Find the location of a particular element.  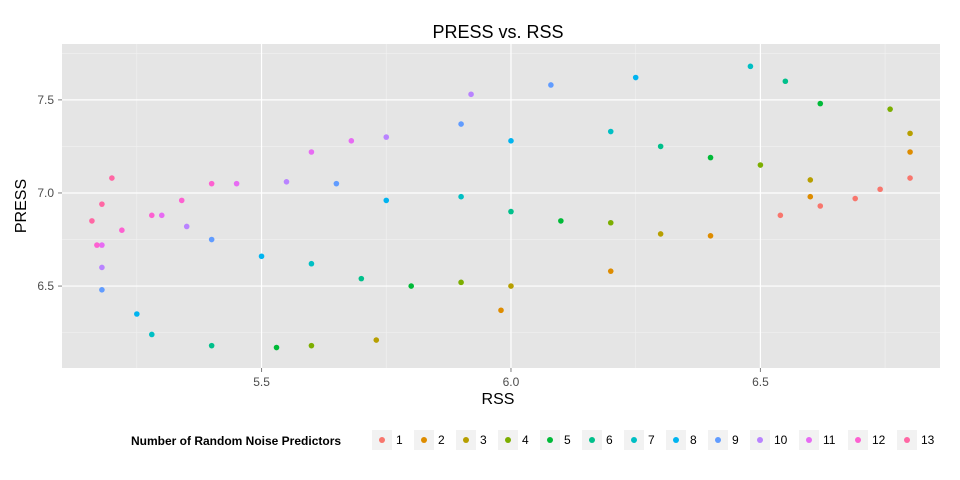

legend-item-12: 12 is located at coordinates (867, 440).